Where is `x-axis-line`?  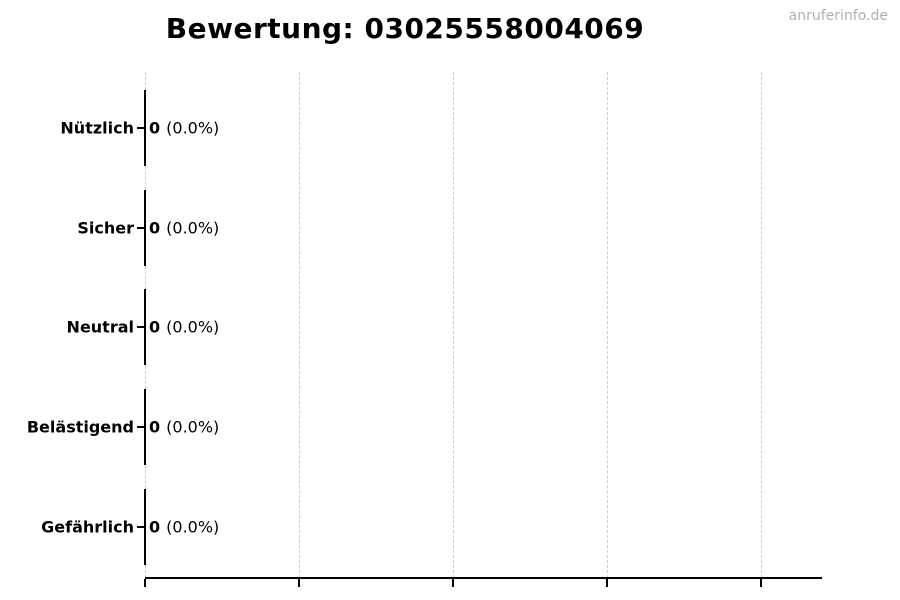 x-axis-line is located at coordinates (483, 578).